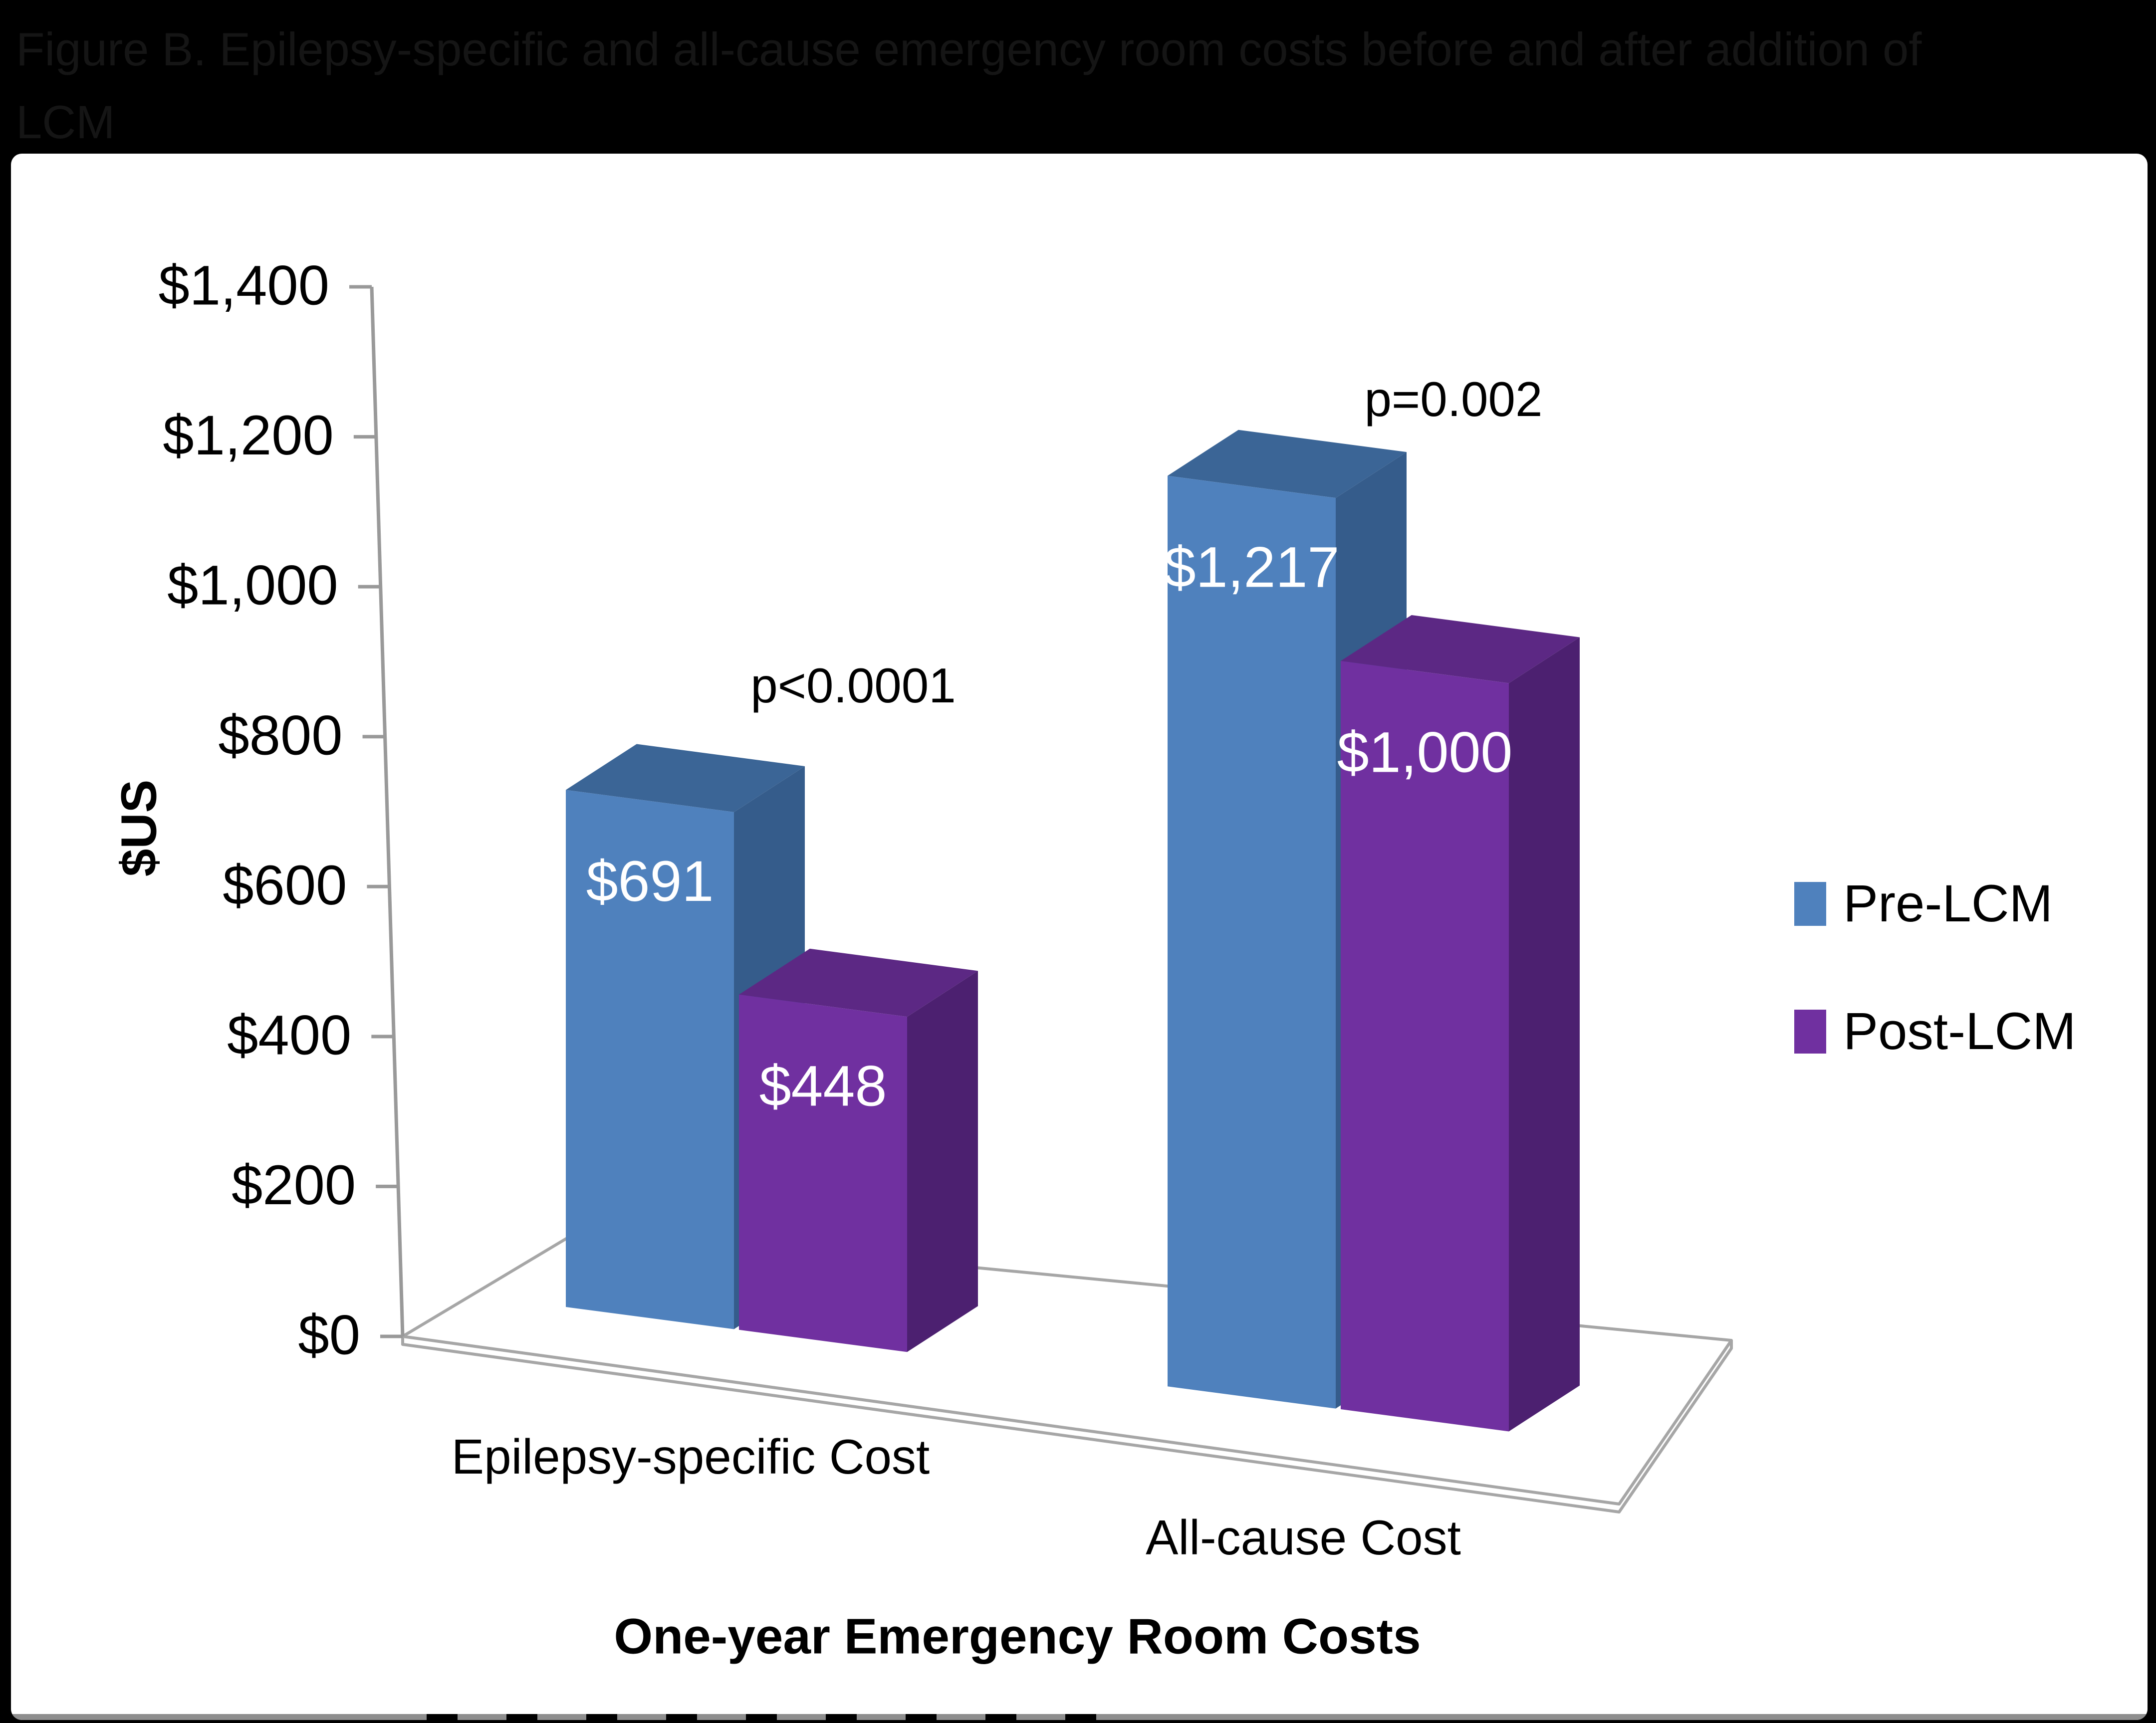  I want to click on legend-label-pre-lcm: Pre-LCM, so click(1948, 904).